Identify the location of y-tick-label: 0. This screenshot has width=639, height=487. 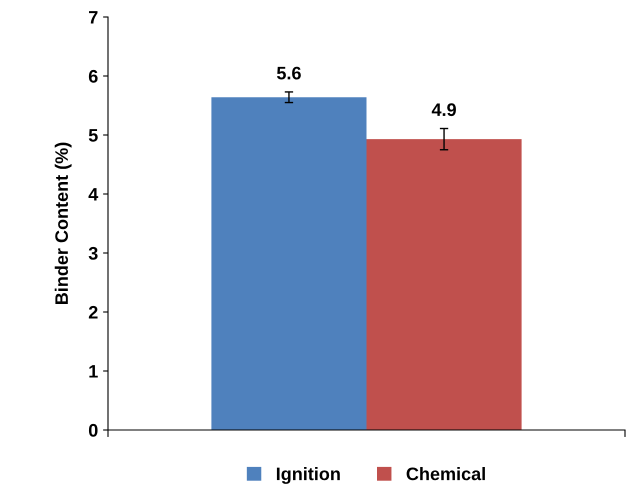
(93, 430).